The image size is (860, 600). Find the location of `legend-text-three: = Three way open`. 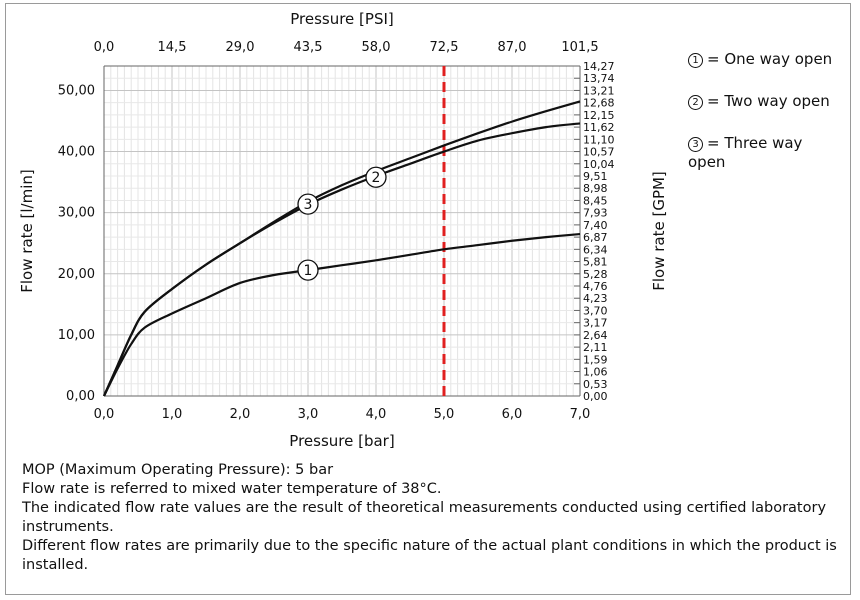

legend-text-three: = Three way open is located at coordinates (745, 152).